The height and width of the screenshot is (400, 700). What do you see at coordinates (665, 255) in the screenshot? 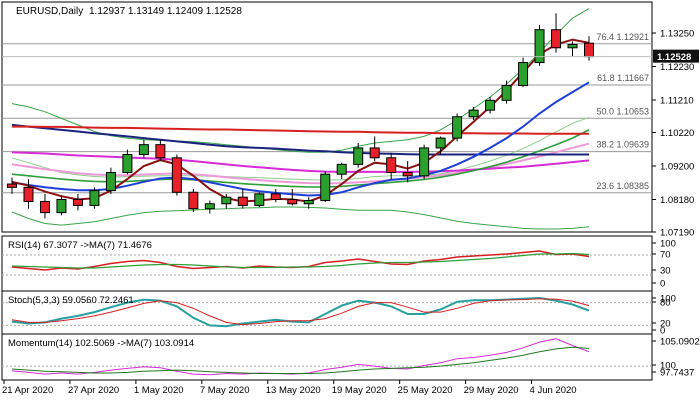
I see `axis-tick-label: 70` at bounding box center [665, 255].